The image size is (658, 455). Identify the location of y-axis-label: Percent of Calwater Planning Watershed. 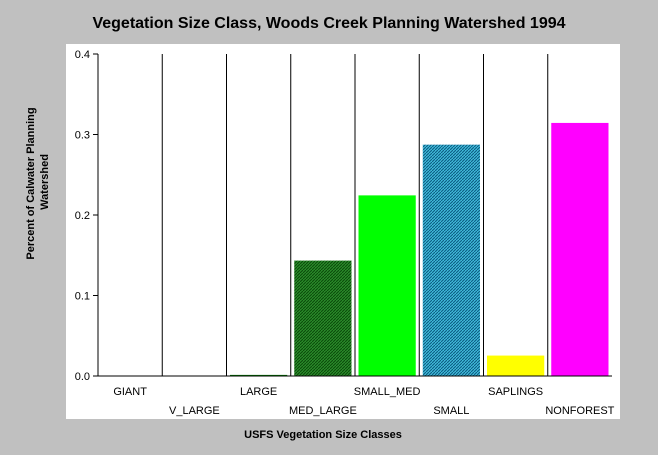
(38, 181).